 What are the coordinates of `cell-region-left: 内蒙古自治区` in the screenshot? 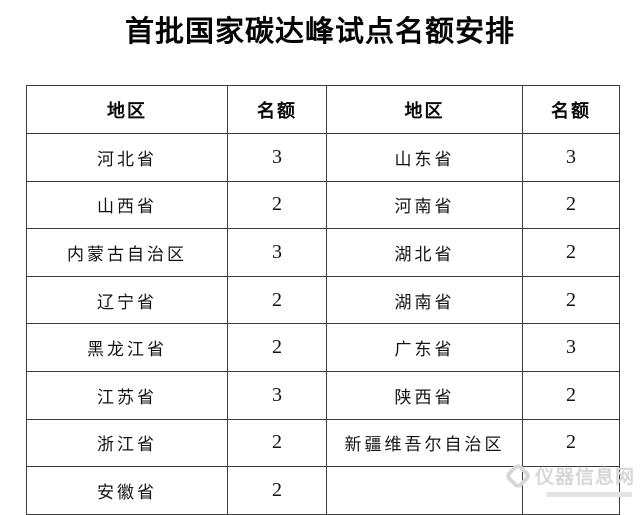 It's located at (127, 252).